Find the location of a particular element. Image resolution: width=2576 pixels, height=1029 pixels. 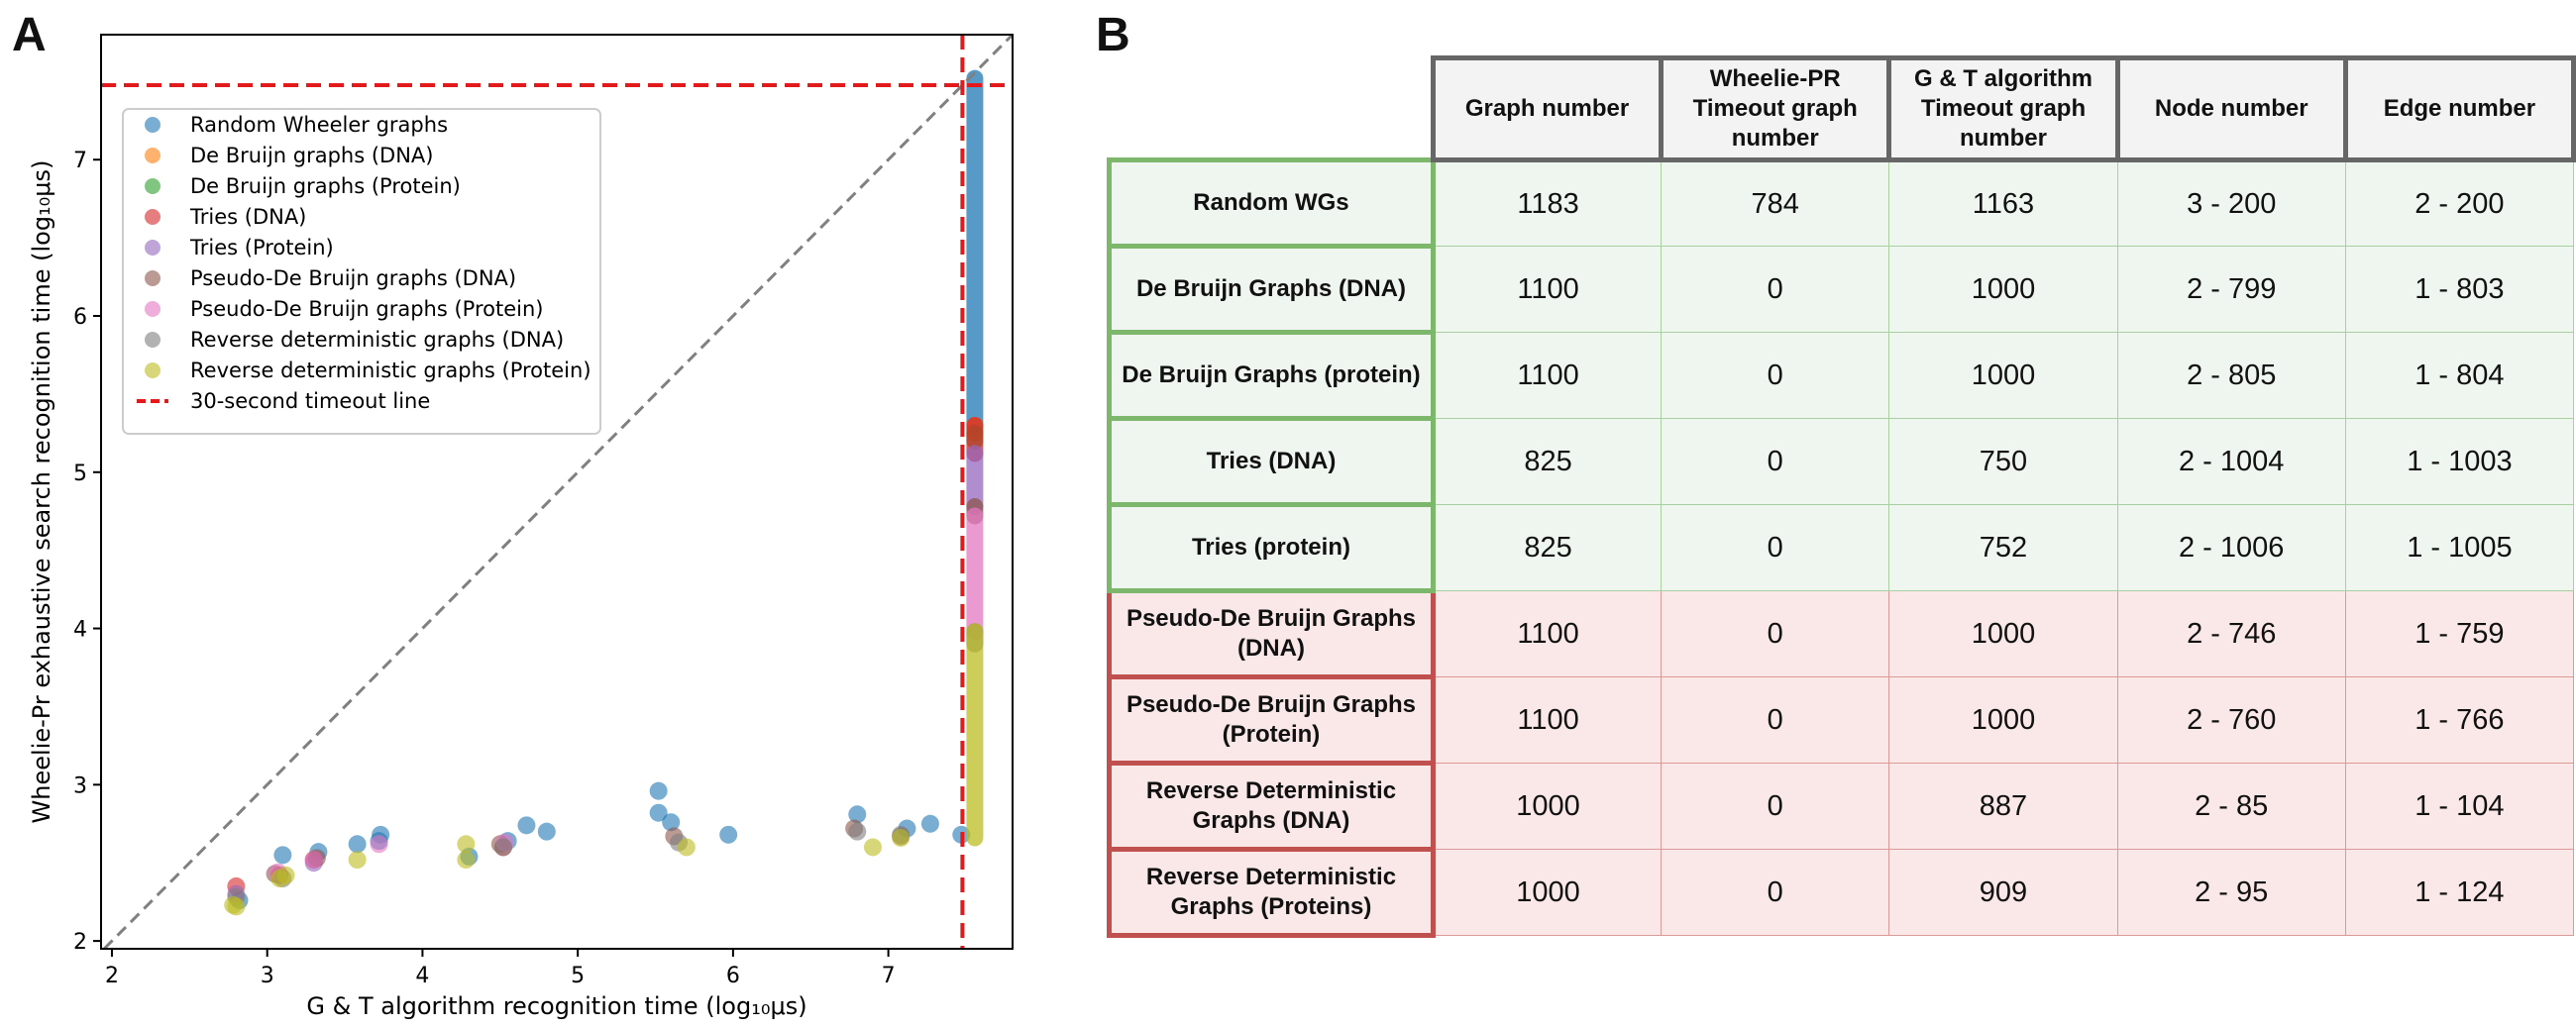

row-label: De Bruijn Graphs (DNA) is located at coordinates (1272, 290).